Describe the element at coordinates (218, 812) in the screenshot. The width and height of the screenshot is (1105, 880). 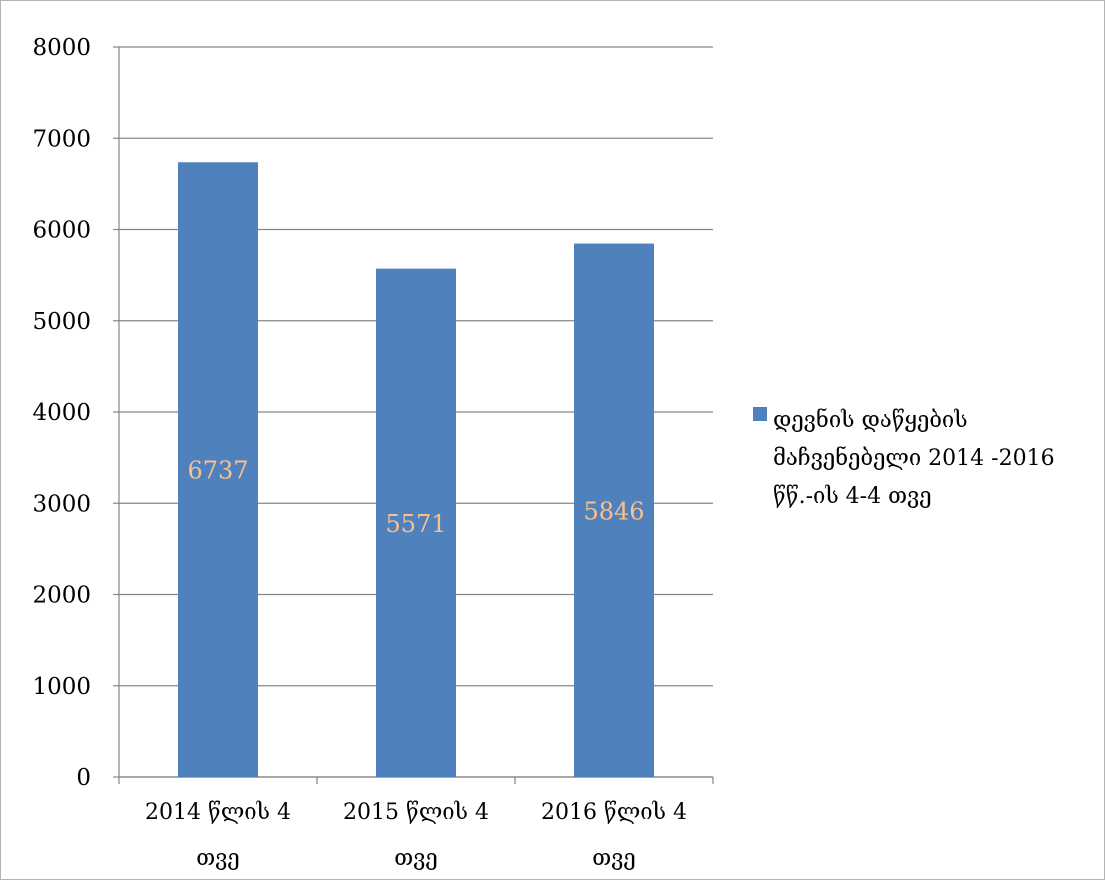
I see `x-category-label: 2014 წლის 4` at that location.